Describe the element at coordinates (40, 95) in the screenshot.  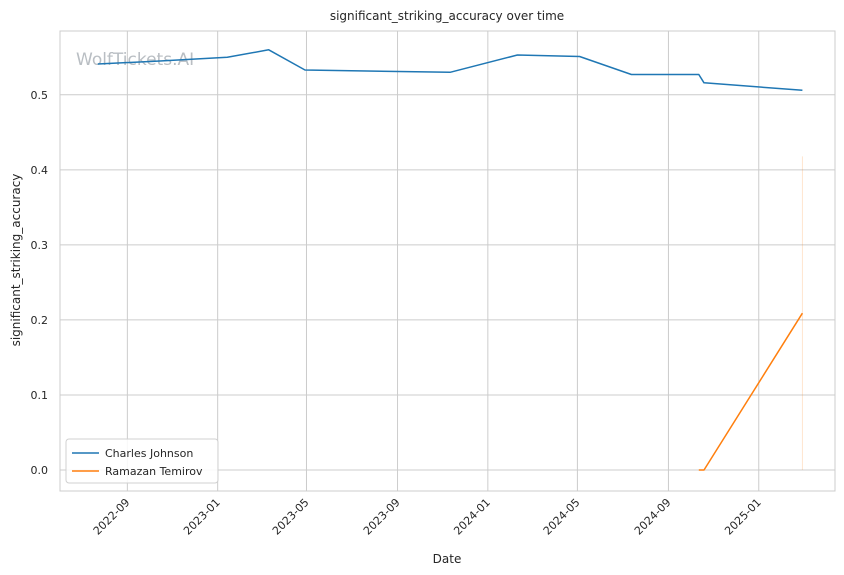
I see `y-tick-label: 0.5` at that location.